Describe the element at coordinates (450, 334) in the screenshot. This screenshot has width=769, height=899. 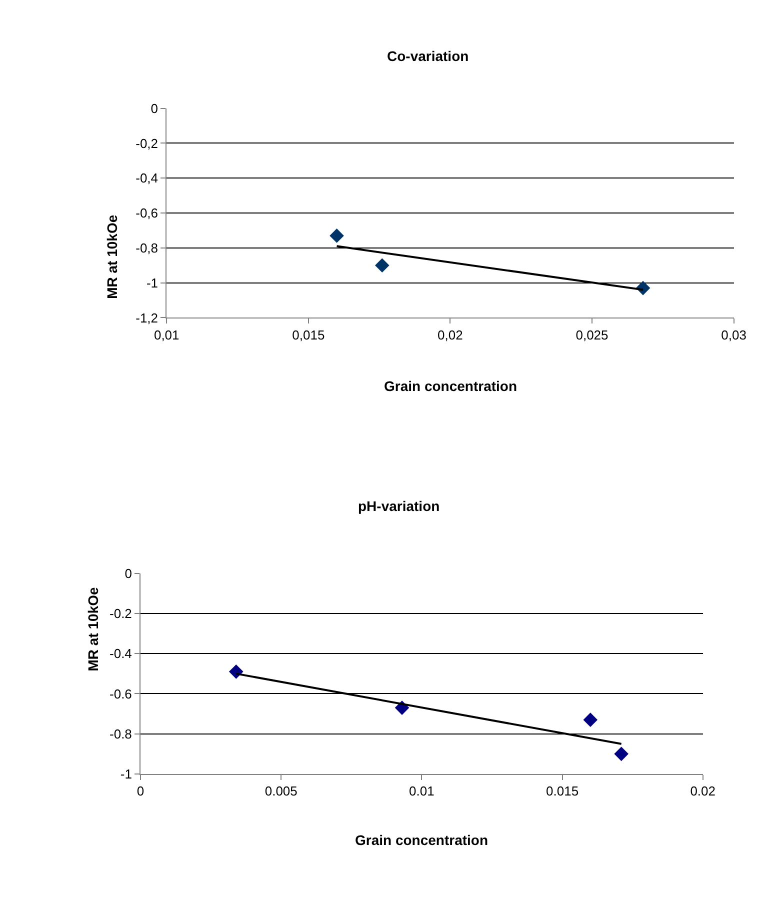
I see `x-tick-label: 0,02` at that location.